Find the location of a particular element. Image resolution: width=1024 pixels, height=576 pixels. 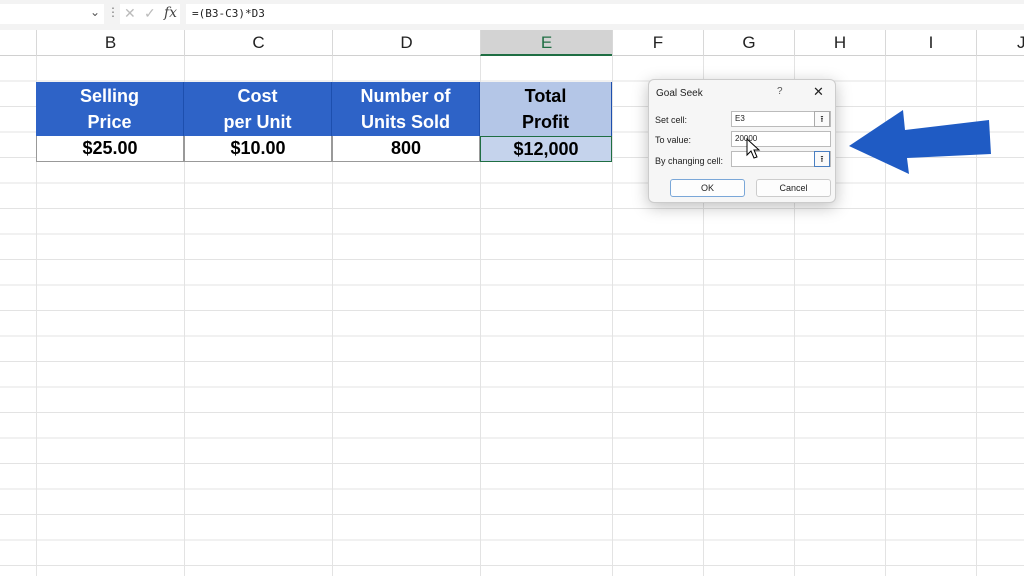

set-cell-input: E3 ⭱ is located at coordinates (781, 119).